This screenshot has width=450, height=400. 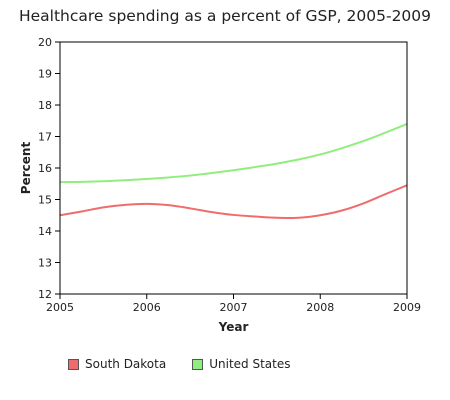 What do you see at coordinates (233, 202) in the screenshot?
I see `series-line-south-dakota` at bounding box center [233, 202].